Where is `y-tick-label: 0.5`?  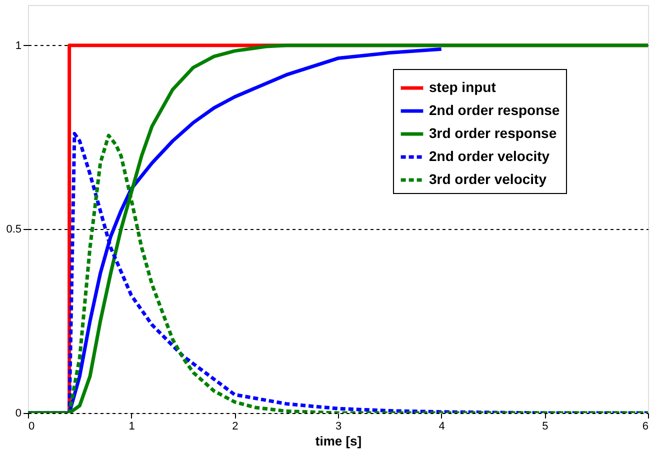
y-tick-label: 0.5 is located at coordinates (14, 230).